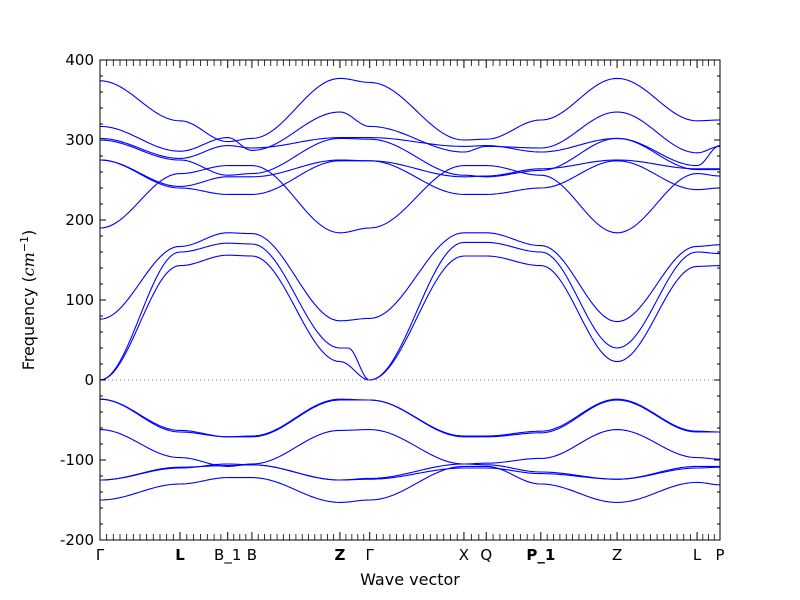 The image size is (800, 600). Describe the element at coordinates (79, 300) in the screenshot. I see `y-tick-label: 100` at that location.